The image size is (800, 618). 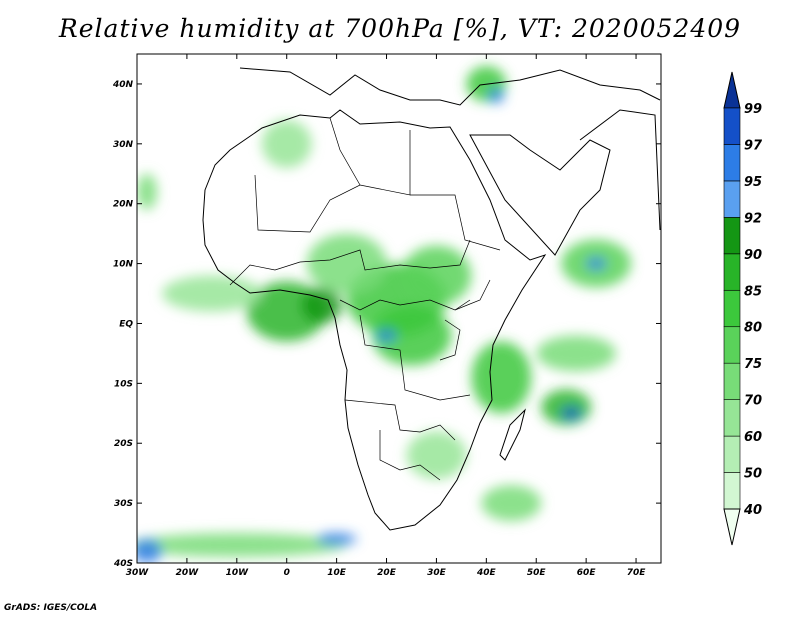 What do you see at coordinates (753, 182) in the screenshot?
I see `colorbar-label-95: 95` at bounding box center [753, 182].